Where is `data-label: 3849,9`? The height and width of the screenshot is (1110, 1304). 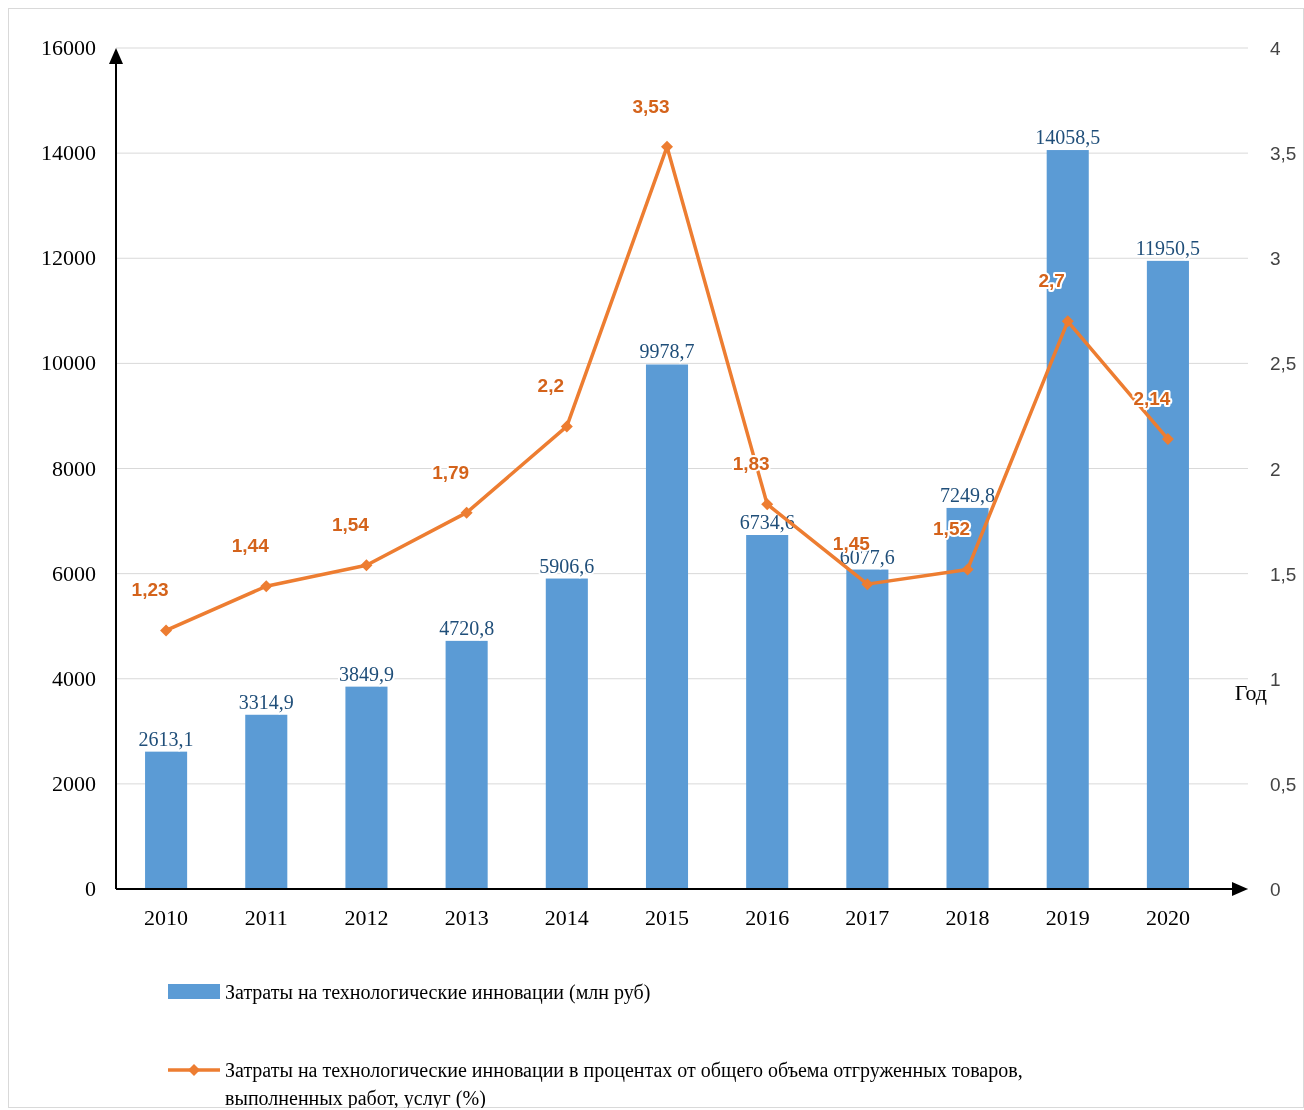
data-label: 3849,9 is located at coordinates (366, 673).